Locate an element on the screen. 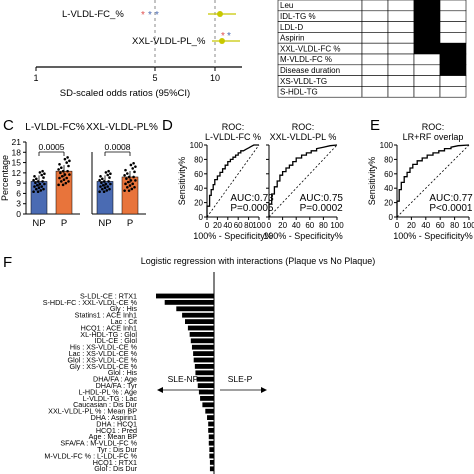 The image size is (474, 474). roc-title: LR+RF overlap is located at coordinates (433, 137).